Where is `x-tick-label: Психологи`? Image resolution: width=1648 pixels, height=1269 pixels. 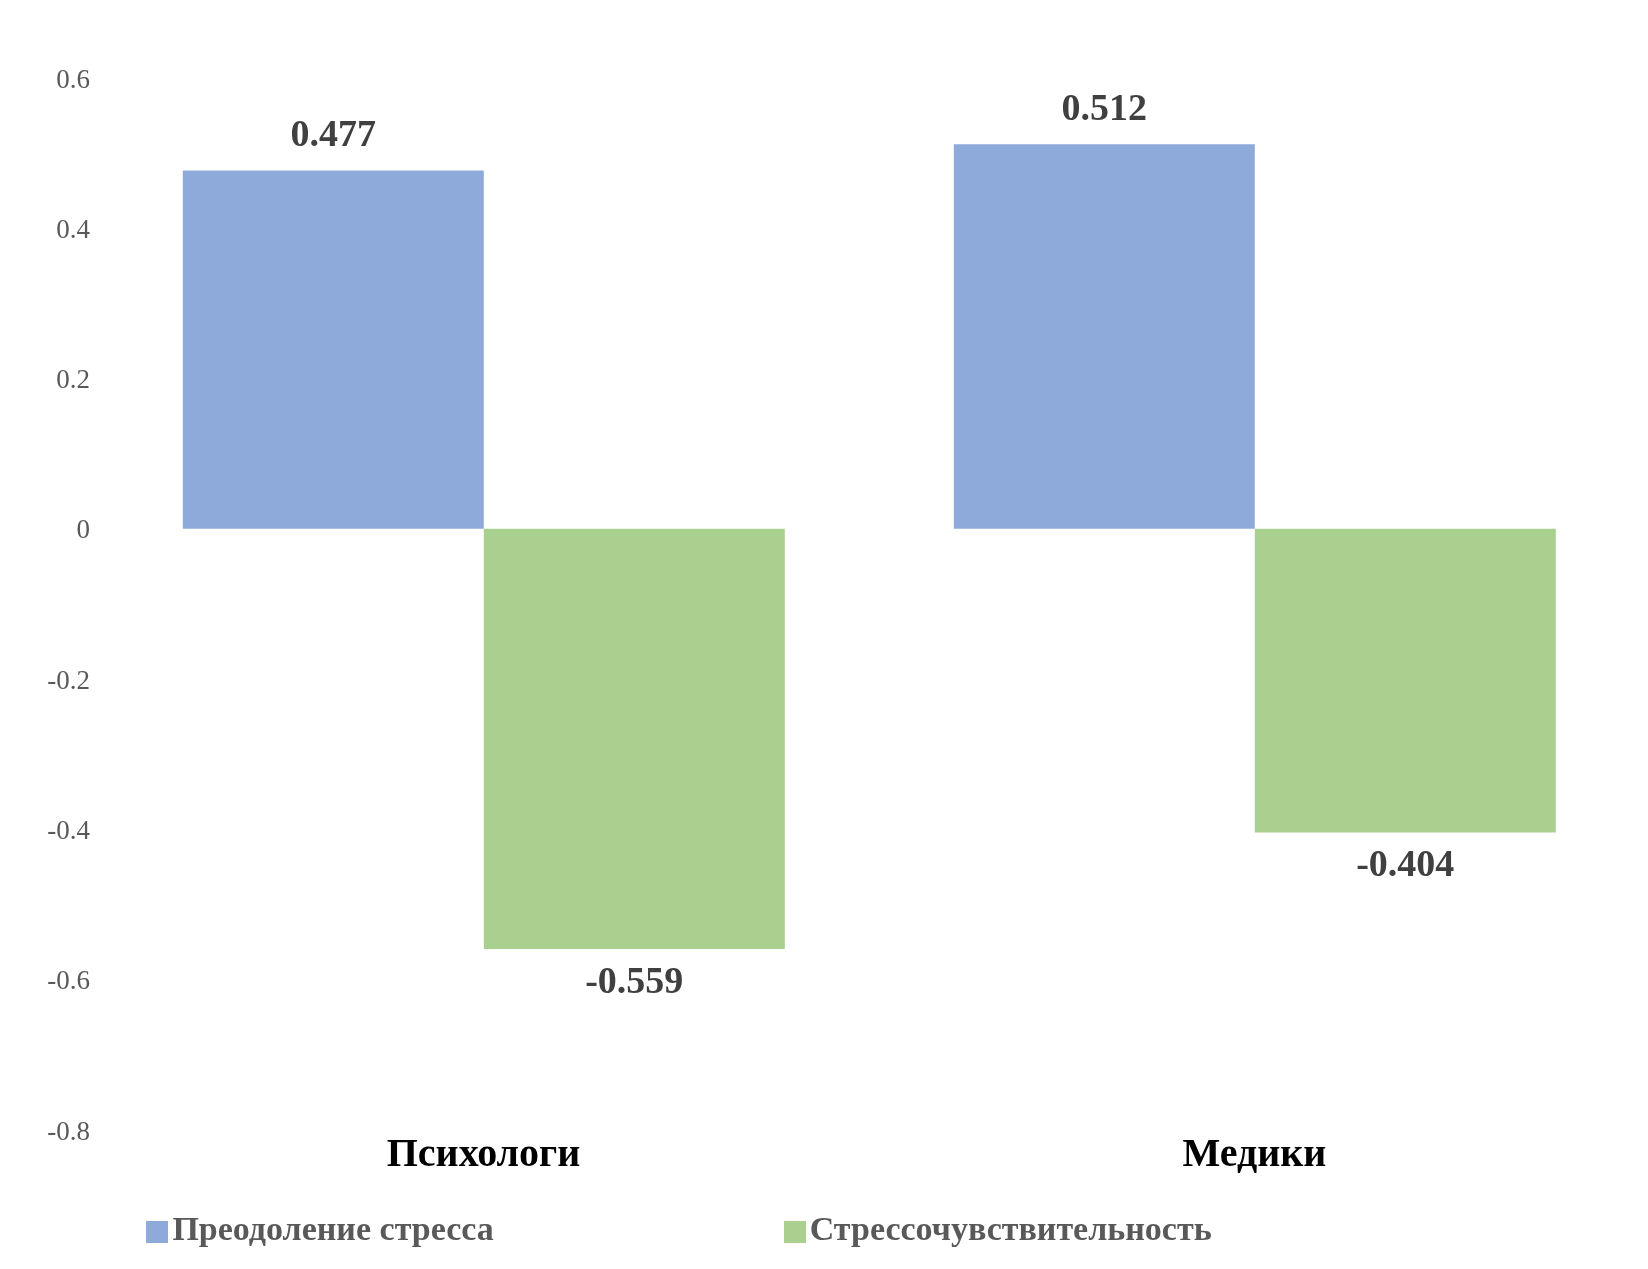 x-tick-label: Психологи is located at coordinates (483, 1153).